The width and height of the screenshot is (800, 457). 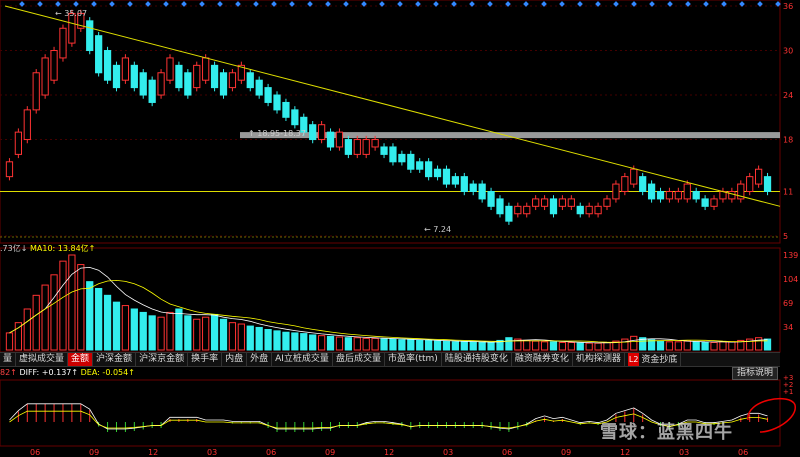 What do you see at coordinates (388, 311) in the screenshot?
I see `volume-ma10-line` at bounding box center [388, 311].